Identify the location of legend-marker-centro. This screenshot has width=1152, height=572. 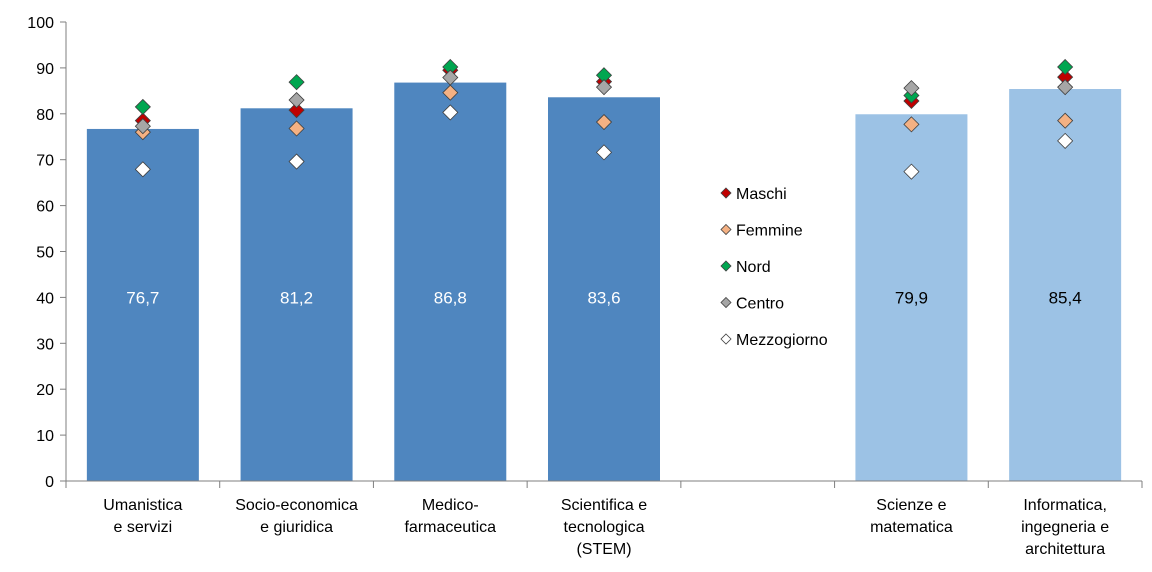
(726, 302).